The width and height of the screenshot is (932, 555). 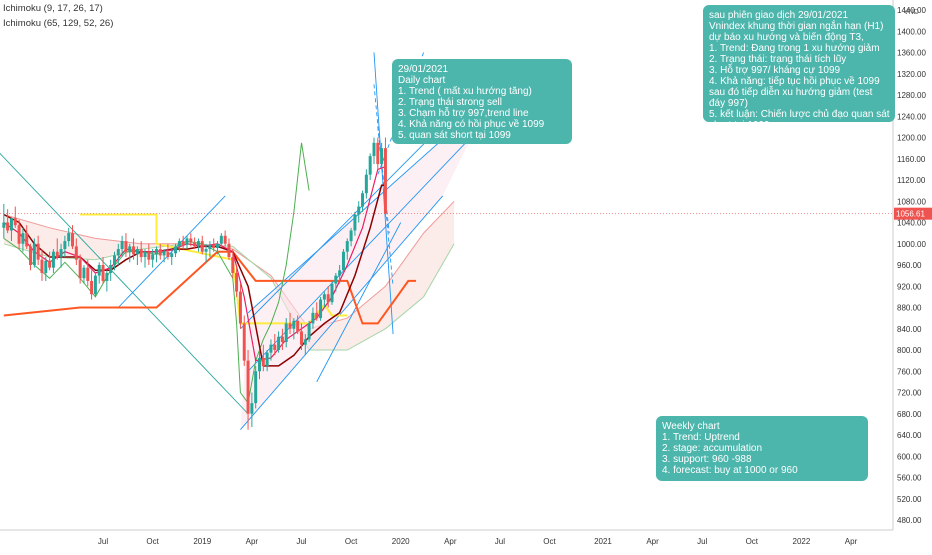 What do you see at coordinates (909, 329) in the screenshot?
I see `y-tick-label: 840.00` at bounding box center [909, 329].